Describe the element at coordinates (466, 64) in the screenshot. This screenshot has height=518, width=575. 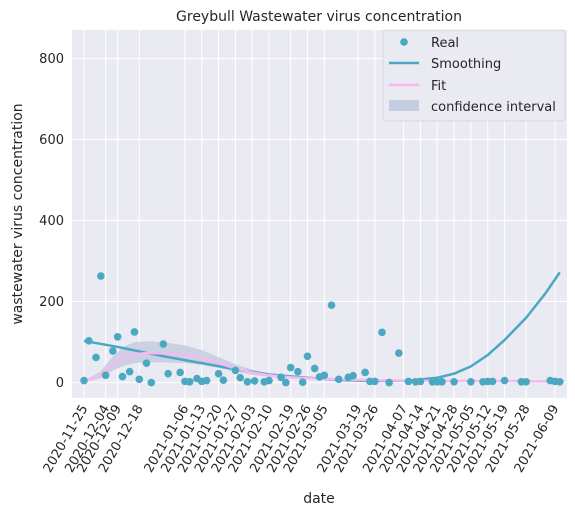
I see `legend-smoothing-label: Smoothing` at that location.